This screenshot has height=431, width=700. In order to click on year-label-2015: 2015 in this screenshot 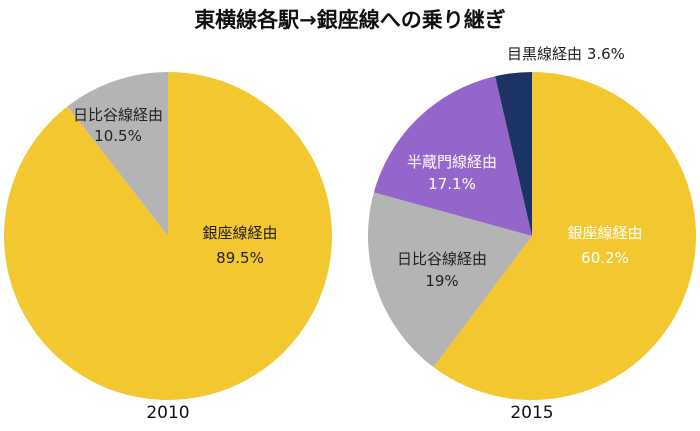, I will do `click(531, 413)`.